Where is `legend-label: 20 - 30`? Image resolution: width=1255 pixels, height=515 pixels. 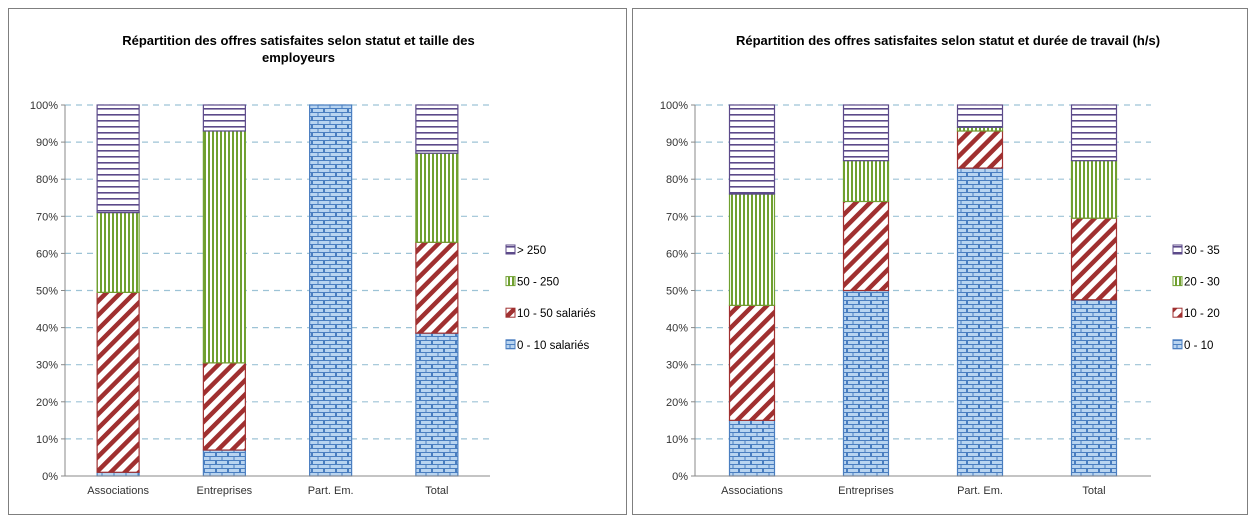
legend-label: 20 - 30 is located at coordinates (1202, 283).